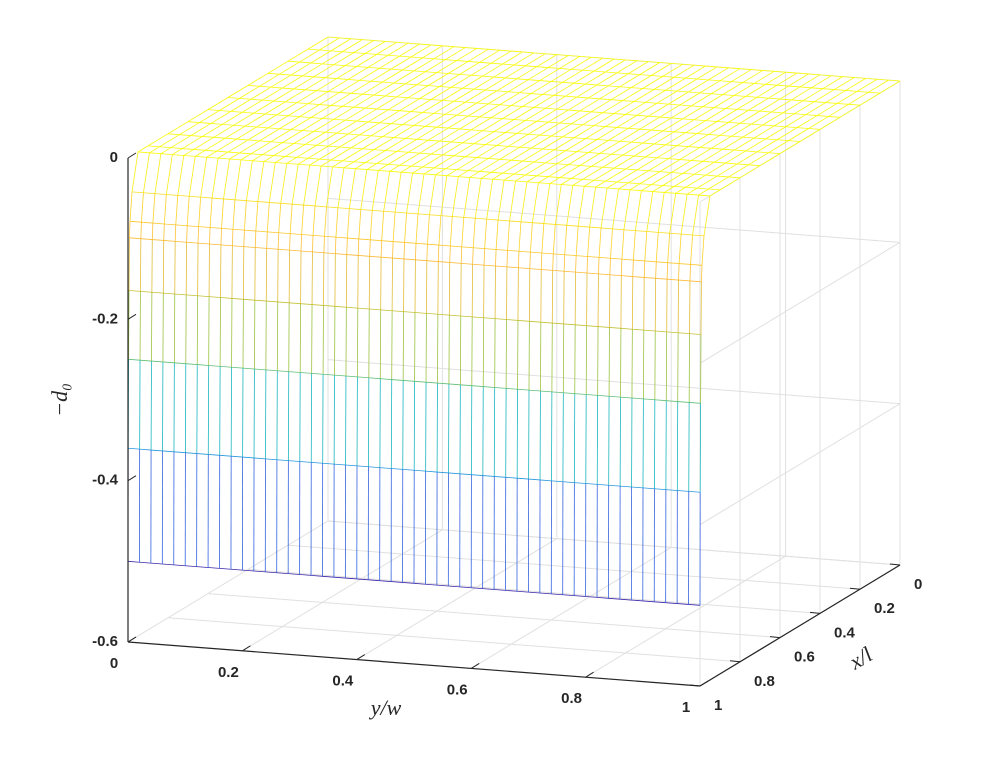 The image size is (996, 758). I want to click on grid-line, so click(494, 616).